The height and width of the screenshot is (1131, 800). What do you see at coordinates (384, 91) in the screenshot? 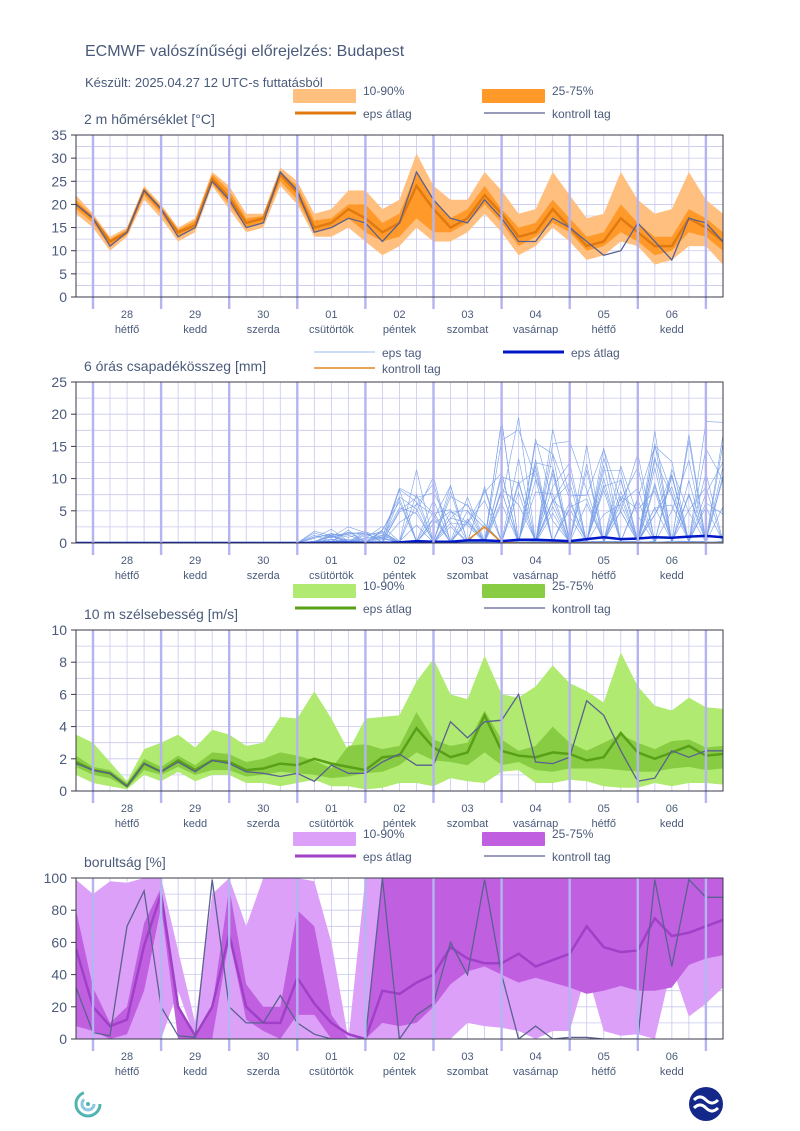
I see `legend-outer-label: 10-90%` at bounding box center [384, 91].